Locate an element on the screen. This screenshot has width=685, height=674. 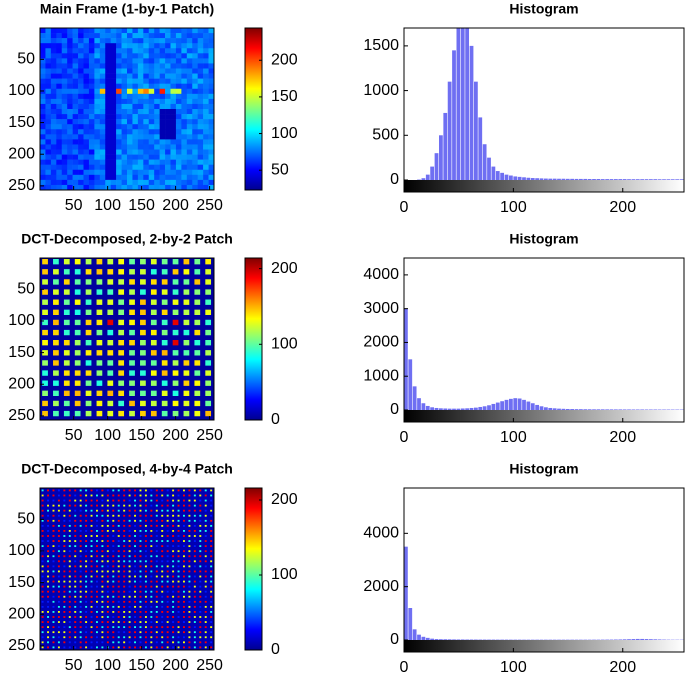
y-tick-label: 50 is located at coordinates (26, 59).